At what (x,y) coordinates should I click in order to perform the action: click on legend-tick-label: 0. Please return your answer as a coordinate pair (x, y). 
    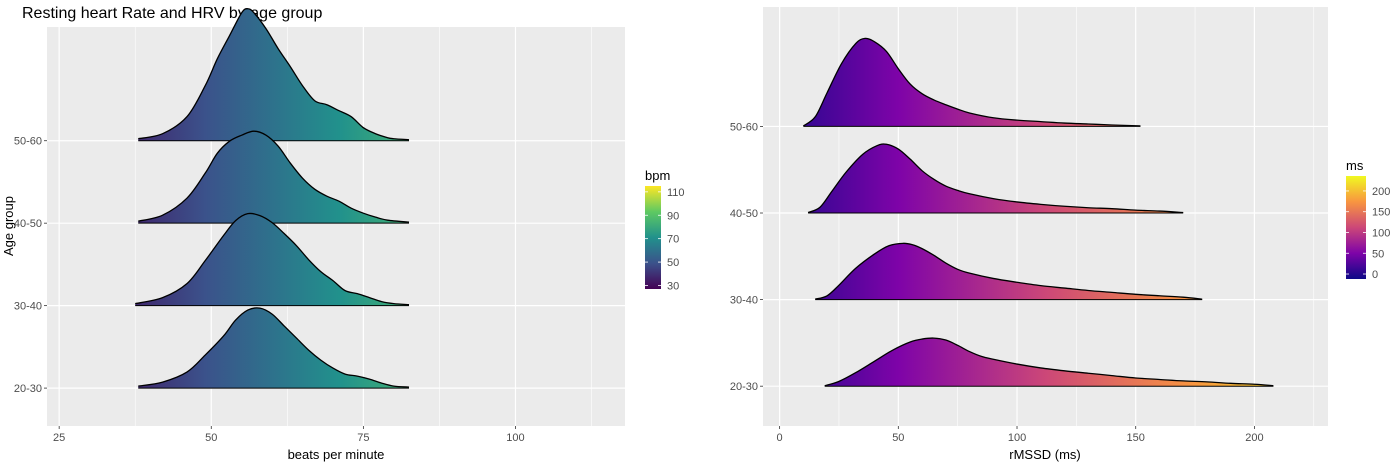
    Looking at the image, I should click on (1375, 275).